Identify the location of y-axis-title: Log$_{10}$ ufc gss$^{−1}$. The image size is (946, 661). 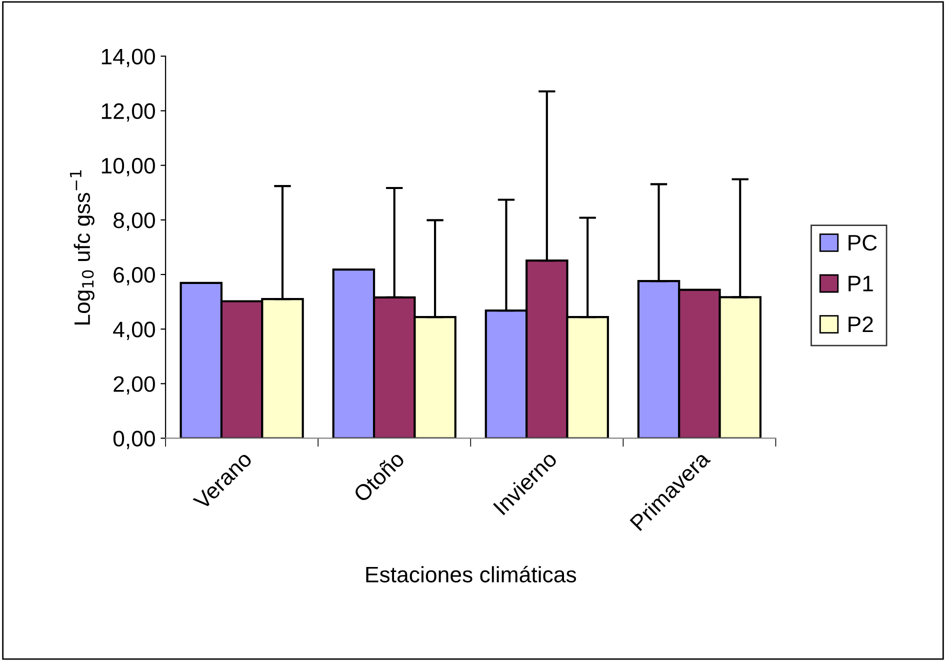
(82, 247).